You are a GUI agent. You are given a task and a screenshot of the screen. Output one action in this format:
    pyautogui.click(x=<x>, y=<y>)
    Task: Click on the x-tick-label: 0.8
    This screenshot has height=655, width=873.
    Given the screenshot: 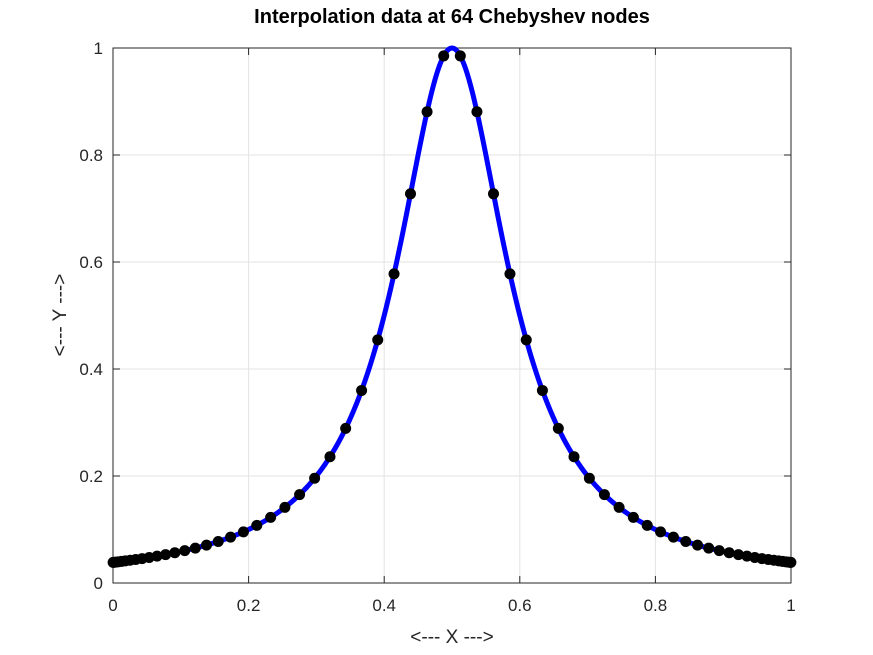 What is the action you would take?
    pyautogui.click(x=656, y=605)
    